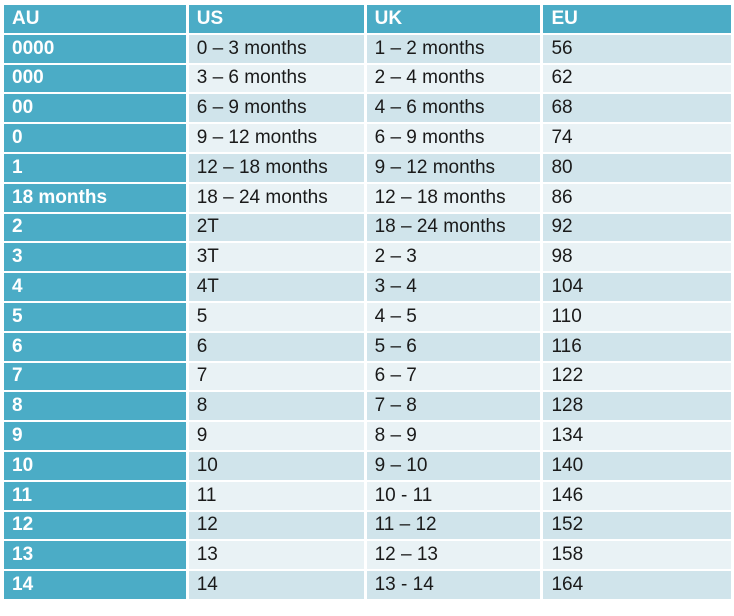 The image size is (734, 616). Describe the element at coordinates (95, 555) in the screenshot. I see `row-label: 13` at that location.